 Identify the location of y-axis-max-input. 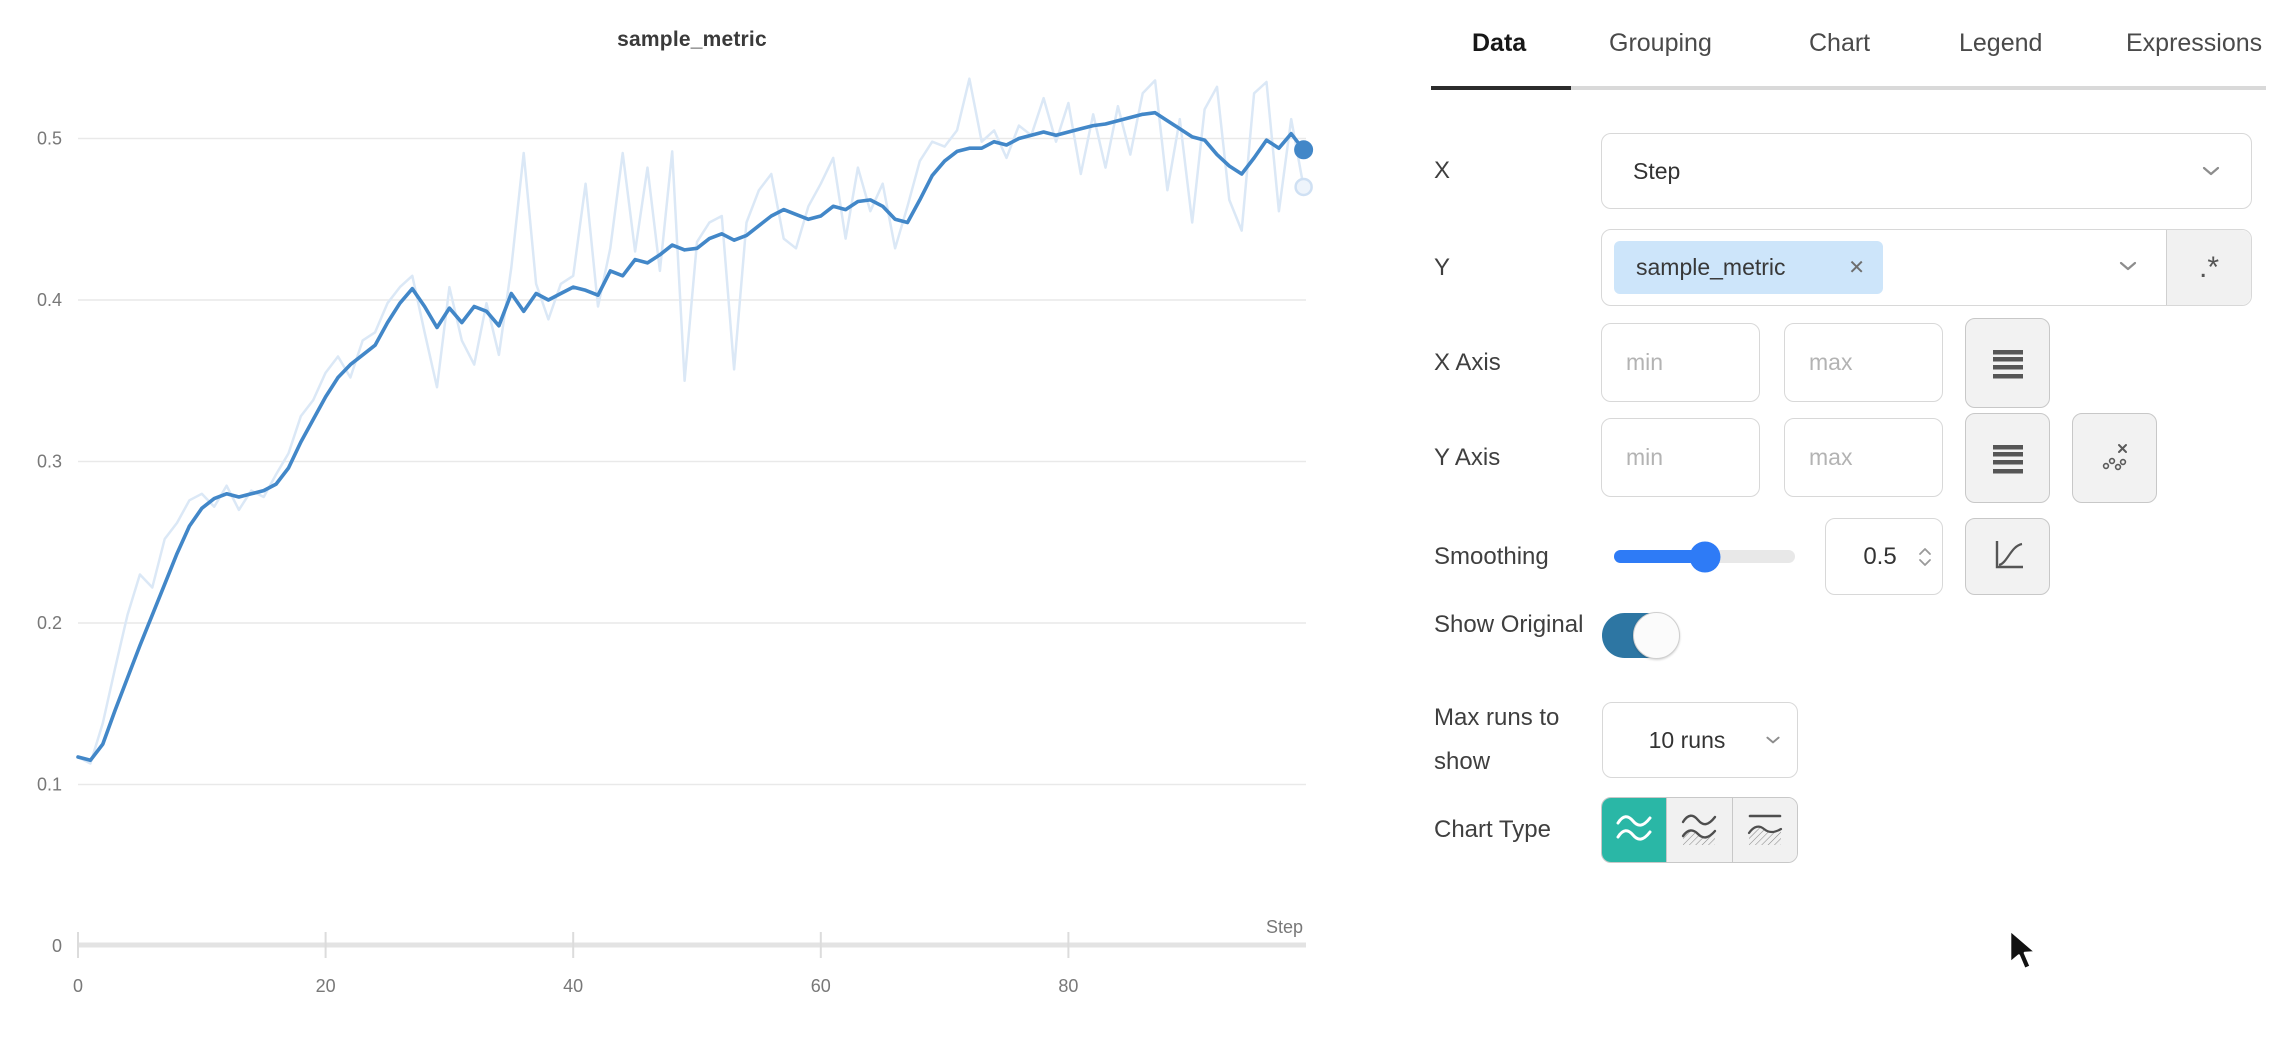
(1859, 457).